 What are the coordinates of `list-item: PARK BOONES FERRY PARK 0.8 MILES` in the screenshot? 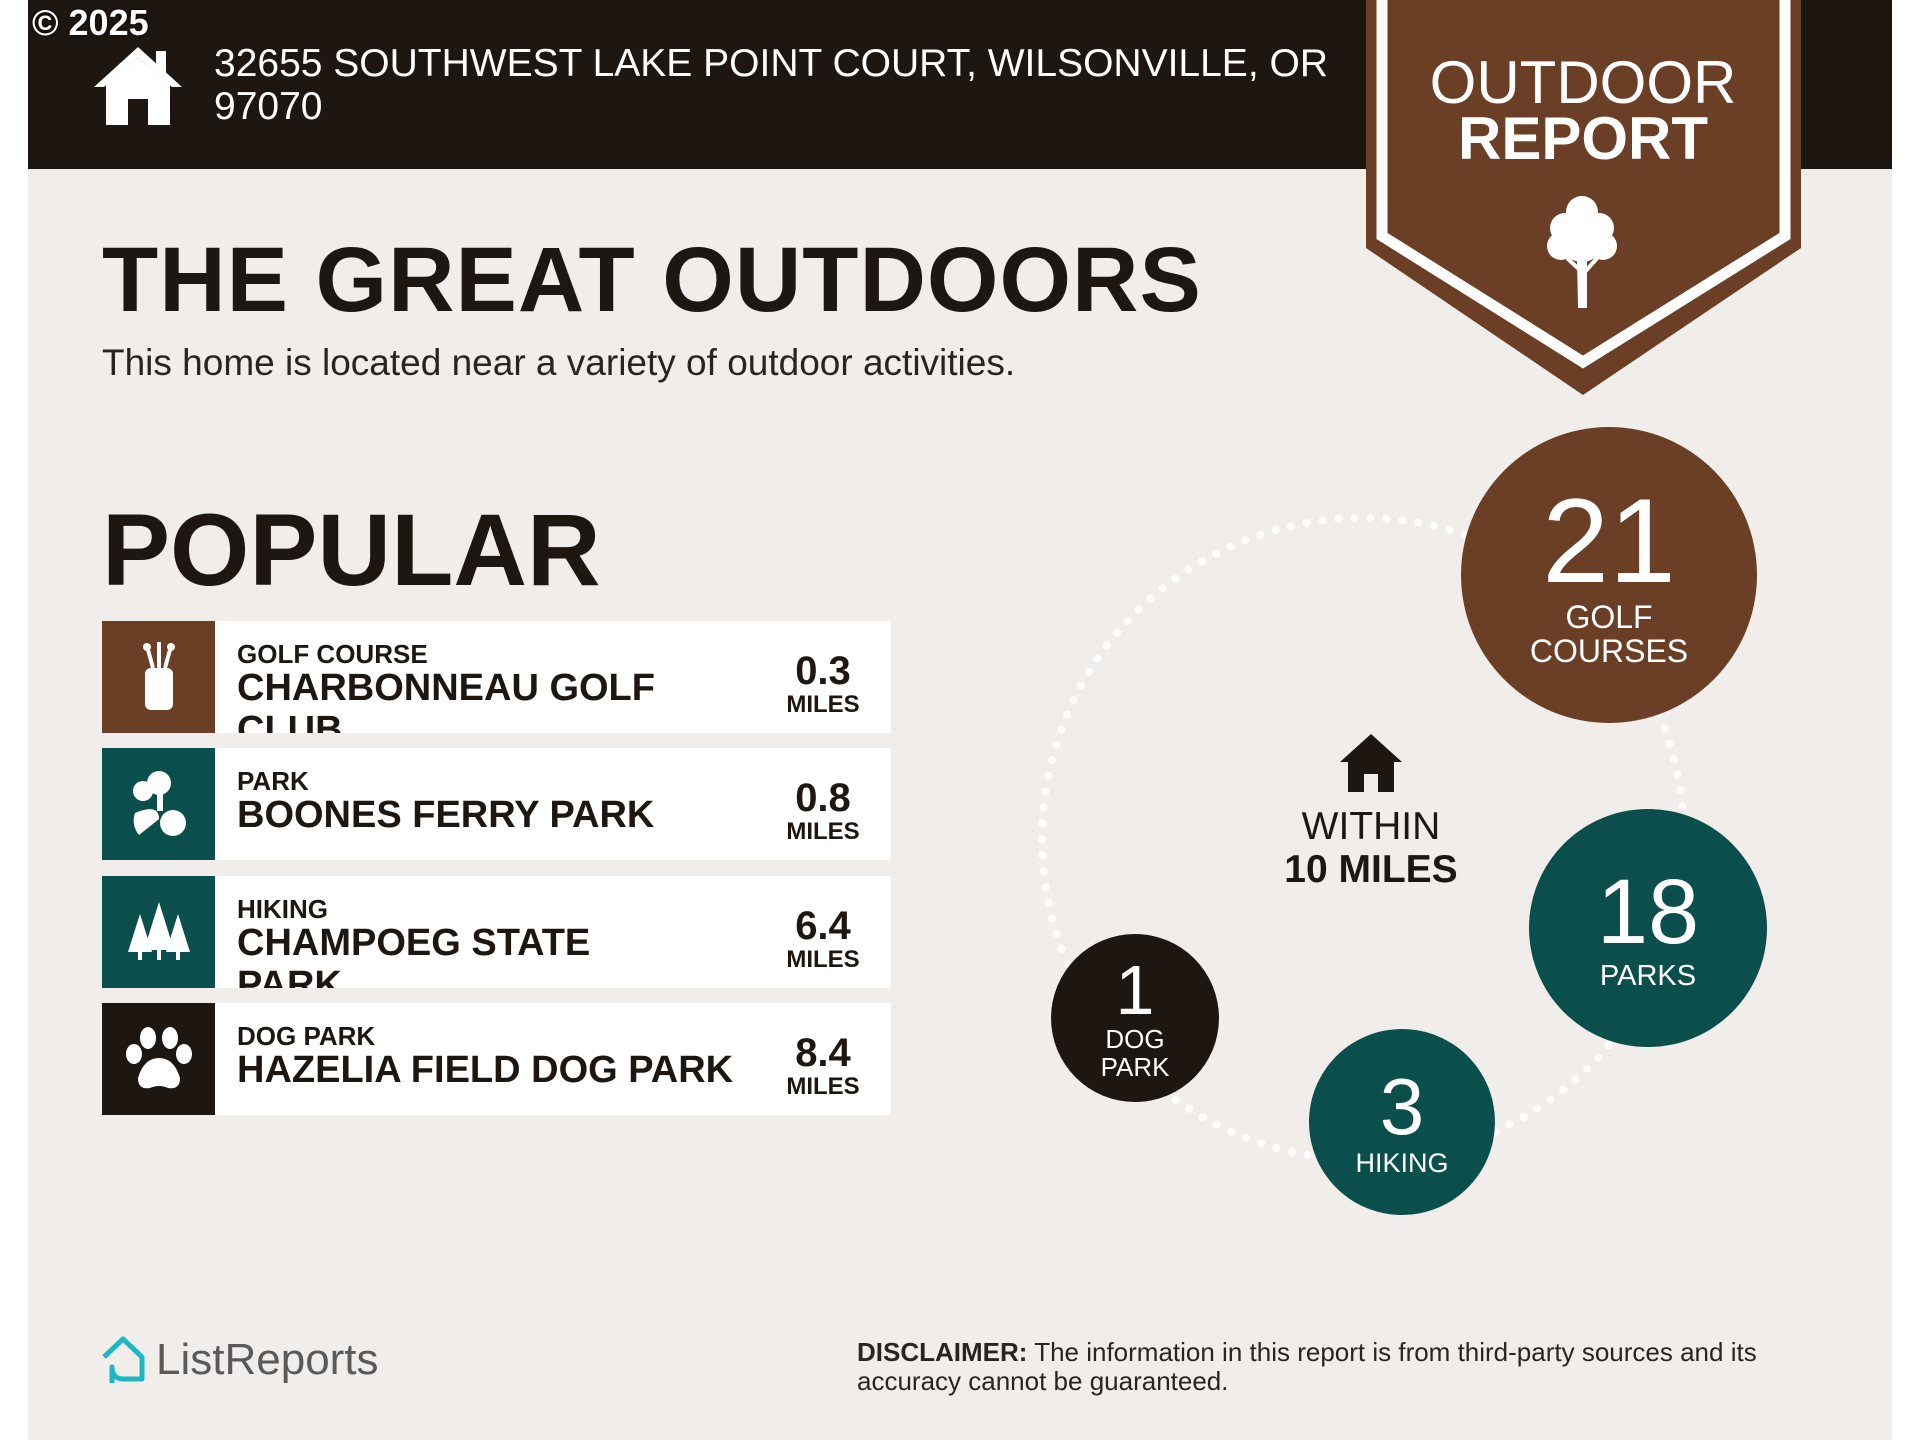 It's located at (496, 804).